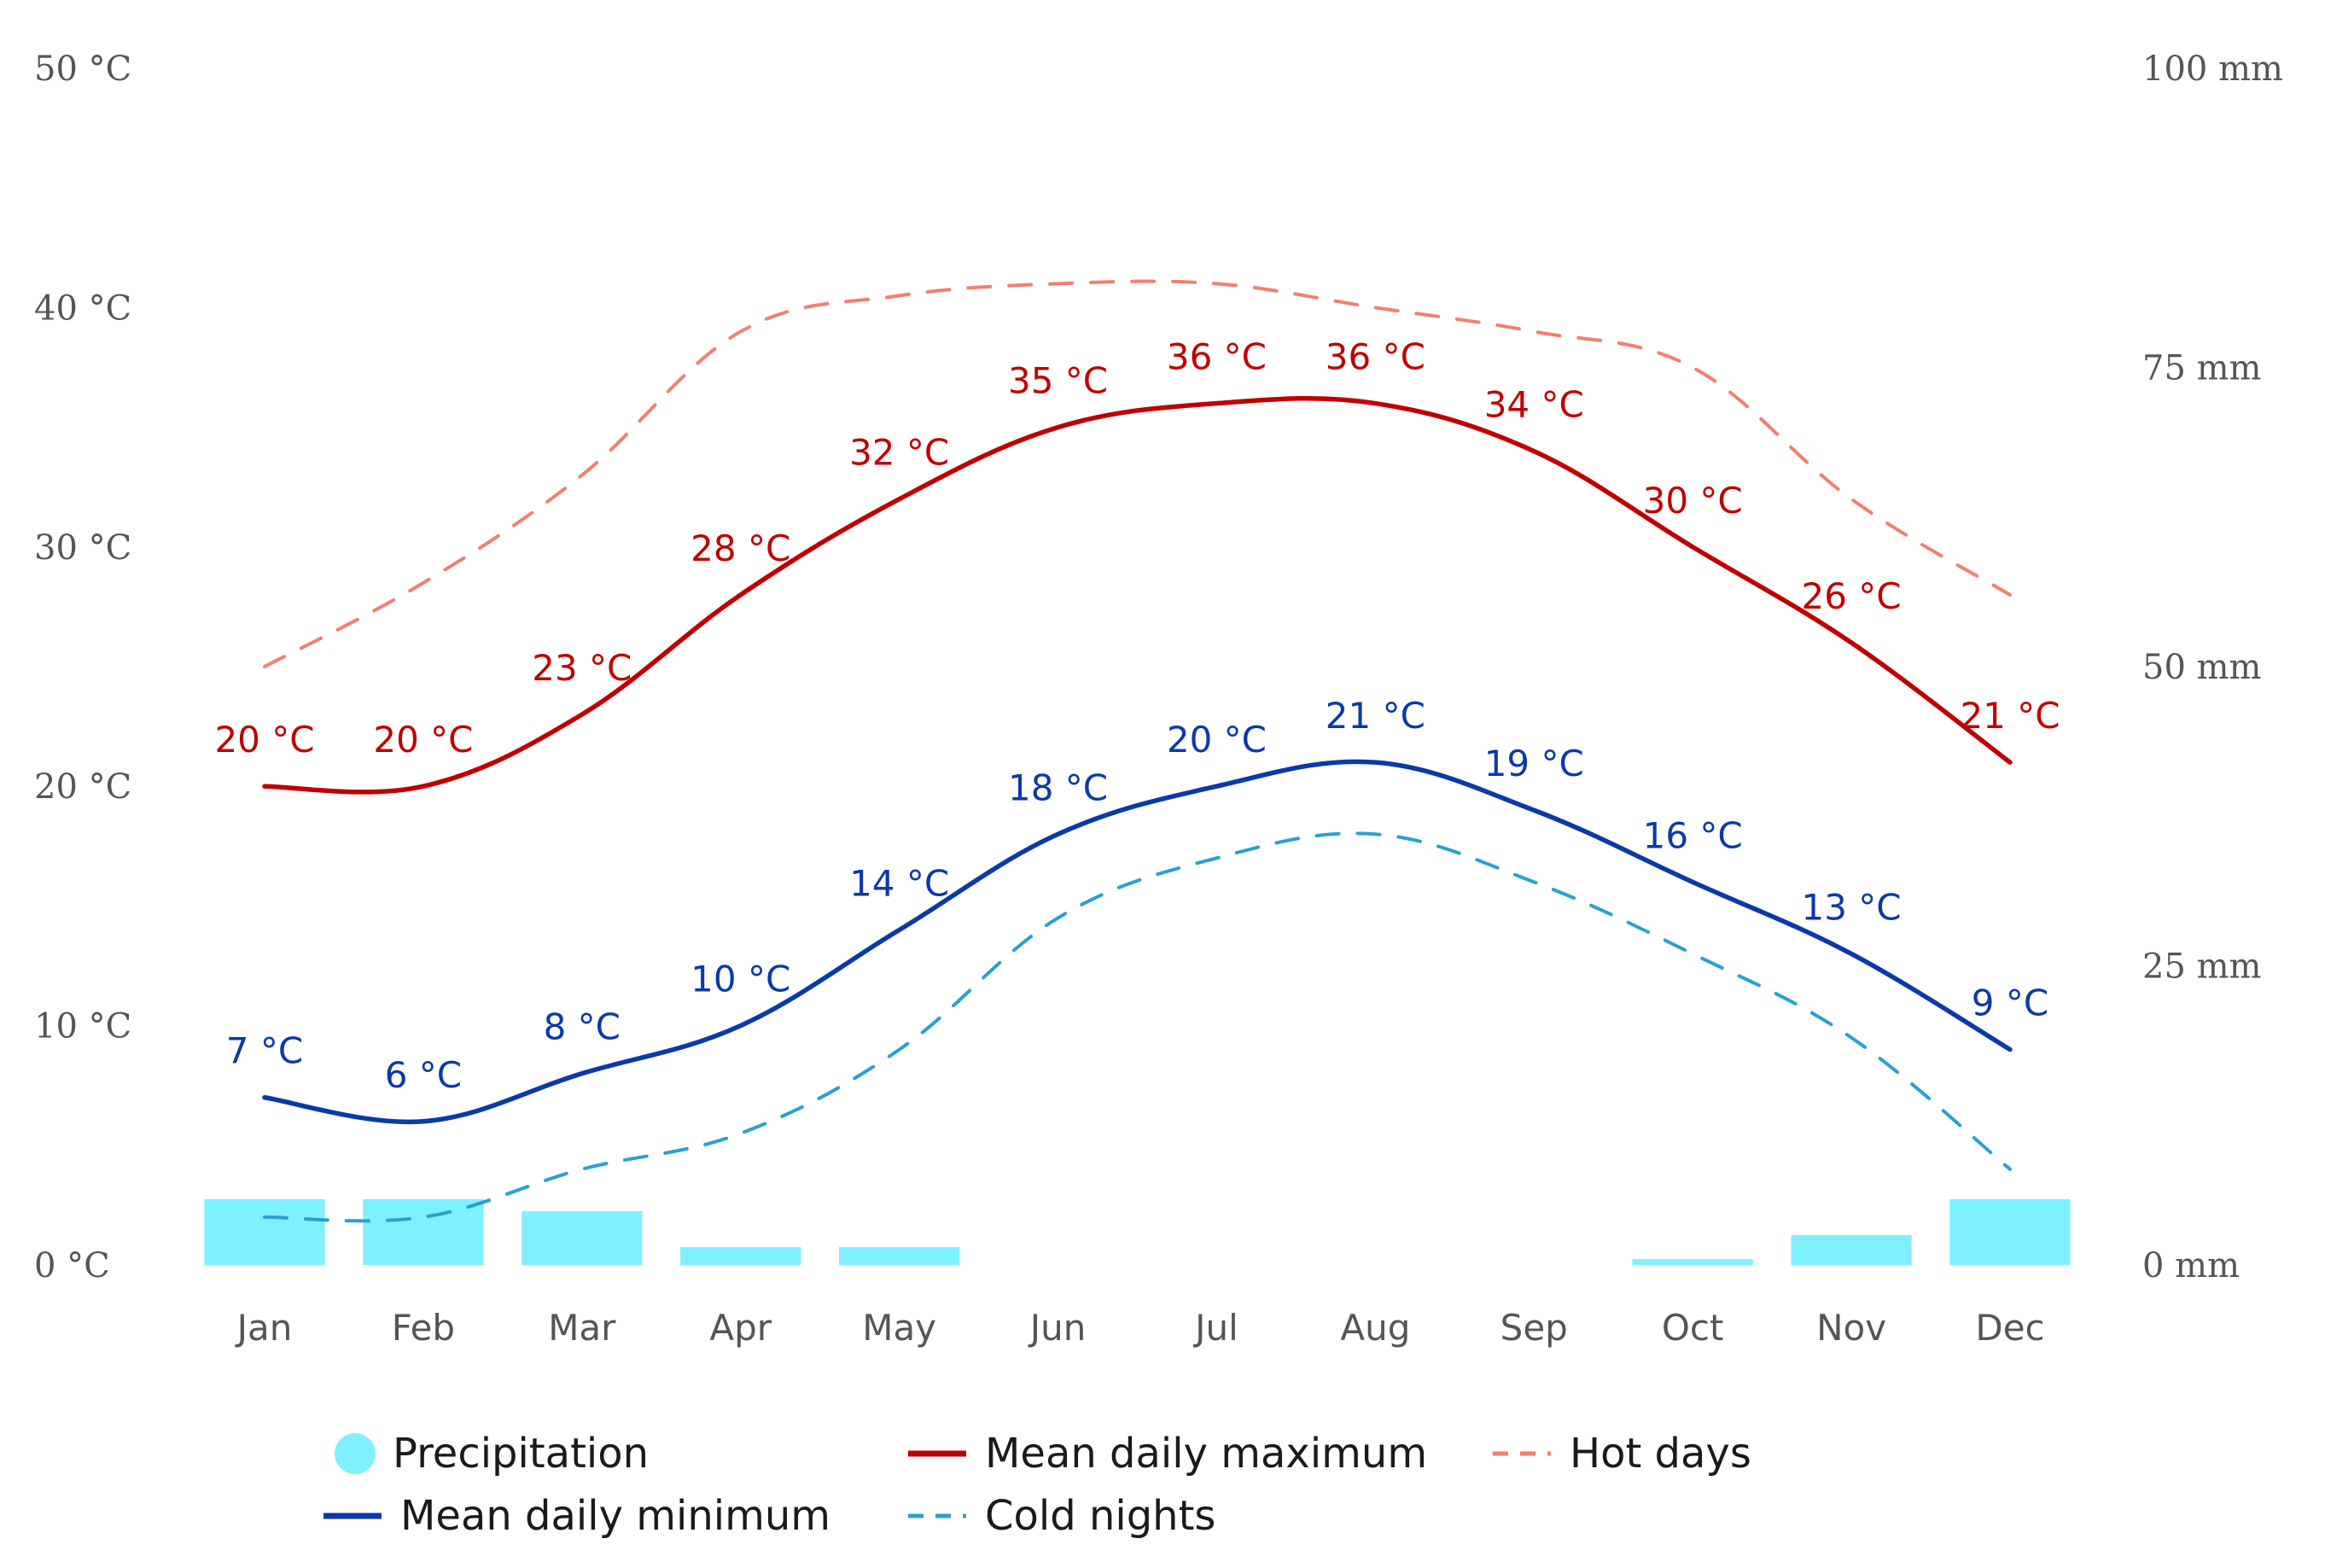 The image size is (2325, 1568). What do you see at coordinates (1137, 1232) in the screenshot?
I see `precipitation-bars` at bounding box center [1137, 1232].